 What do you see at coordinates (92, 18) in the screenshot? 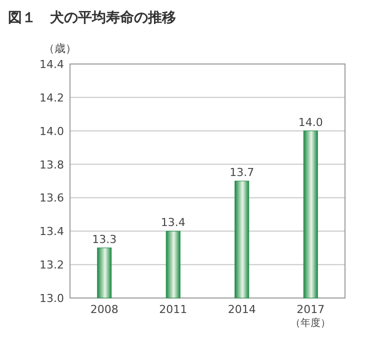
I see `chart-title: 図１ 犬の平均寿命の推移` at bounding box center [92, 18].